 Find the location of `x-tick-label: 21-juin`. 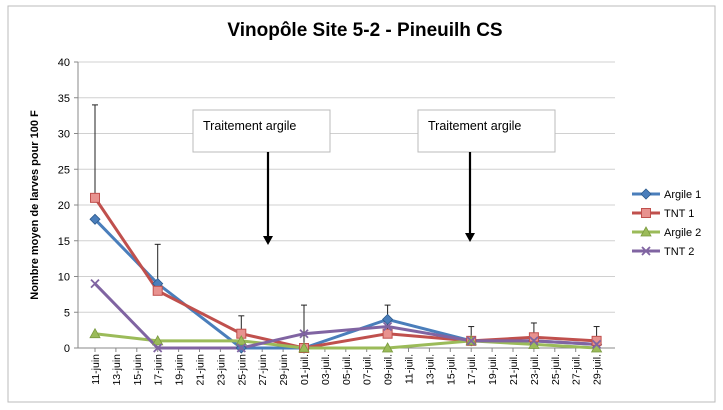

x-tick-label: 21-juin is located at coordinates (201, 370).